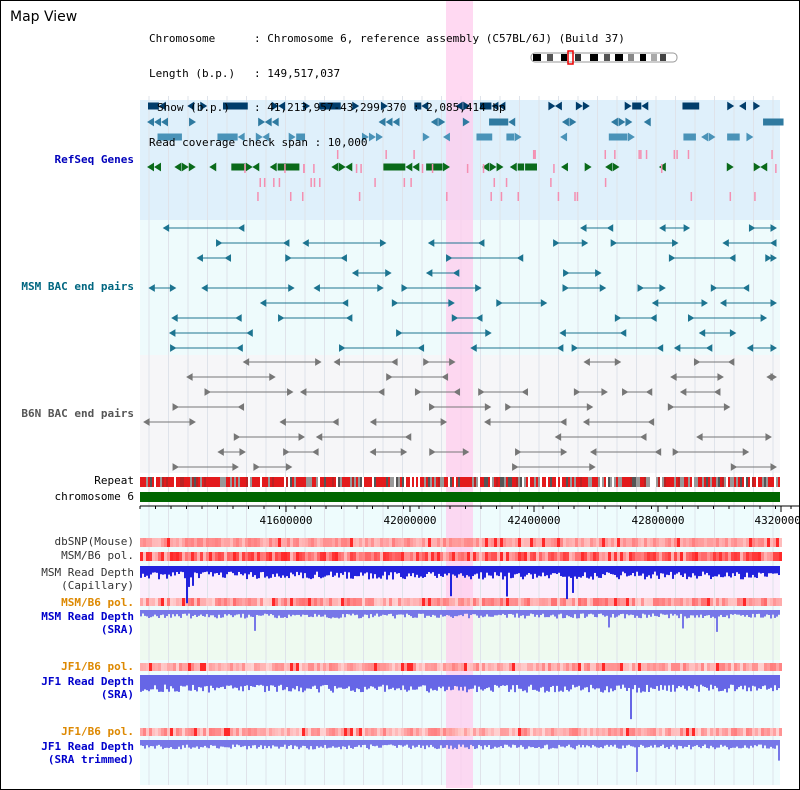  Describe the element at coordinates (631, 57) in the screenshot. I see `ideogram-band` at that location.